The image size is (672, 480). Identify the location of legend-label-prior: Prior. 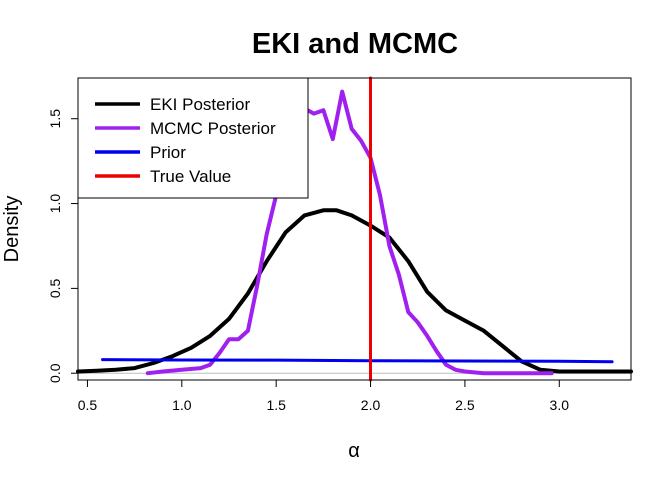
(168, 152).